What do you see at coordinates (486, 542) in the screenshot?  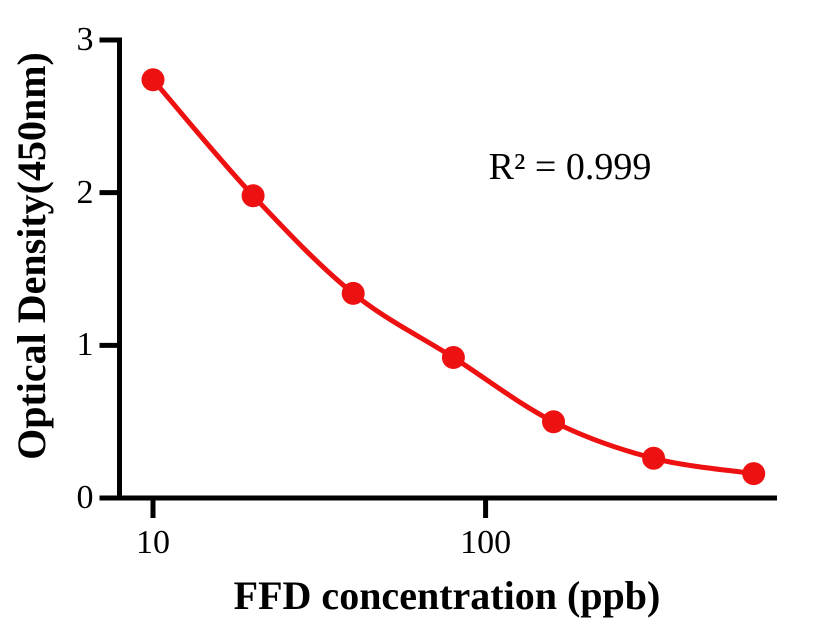 I see `x-tick-label: 100` at bounding box center [486, 542].